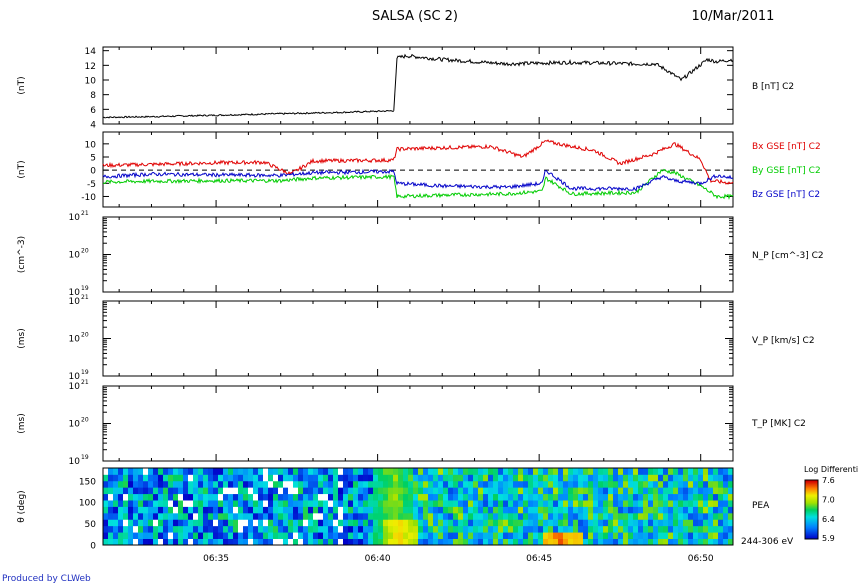 This screenshot has width=864, height=584. I want to click on y-axis-label: (nT), so click(22, 85).